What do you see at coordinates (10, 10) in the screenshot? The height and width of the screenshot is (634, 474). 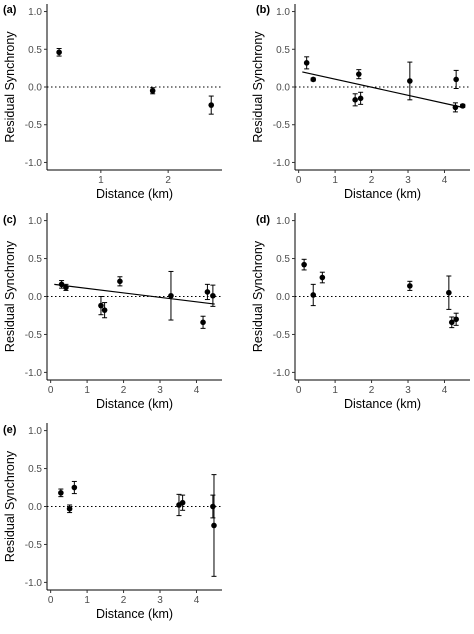 I see `panel-label: (a)` at bounding box center [10, 10].